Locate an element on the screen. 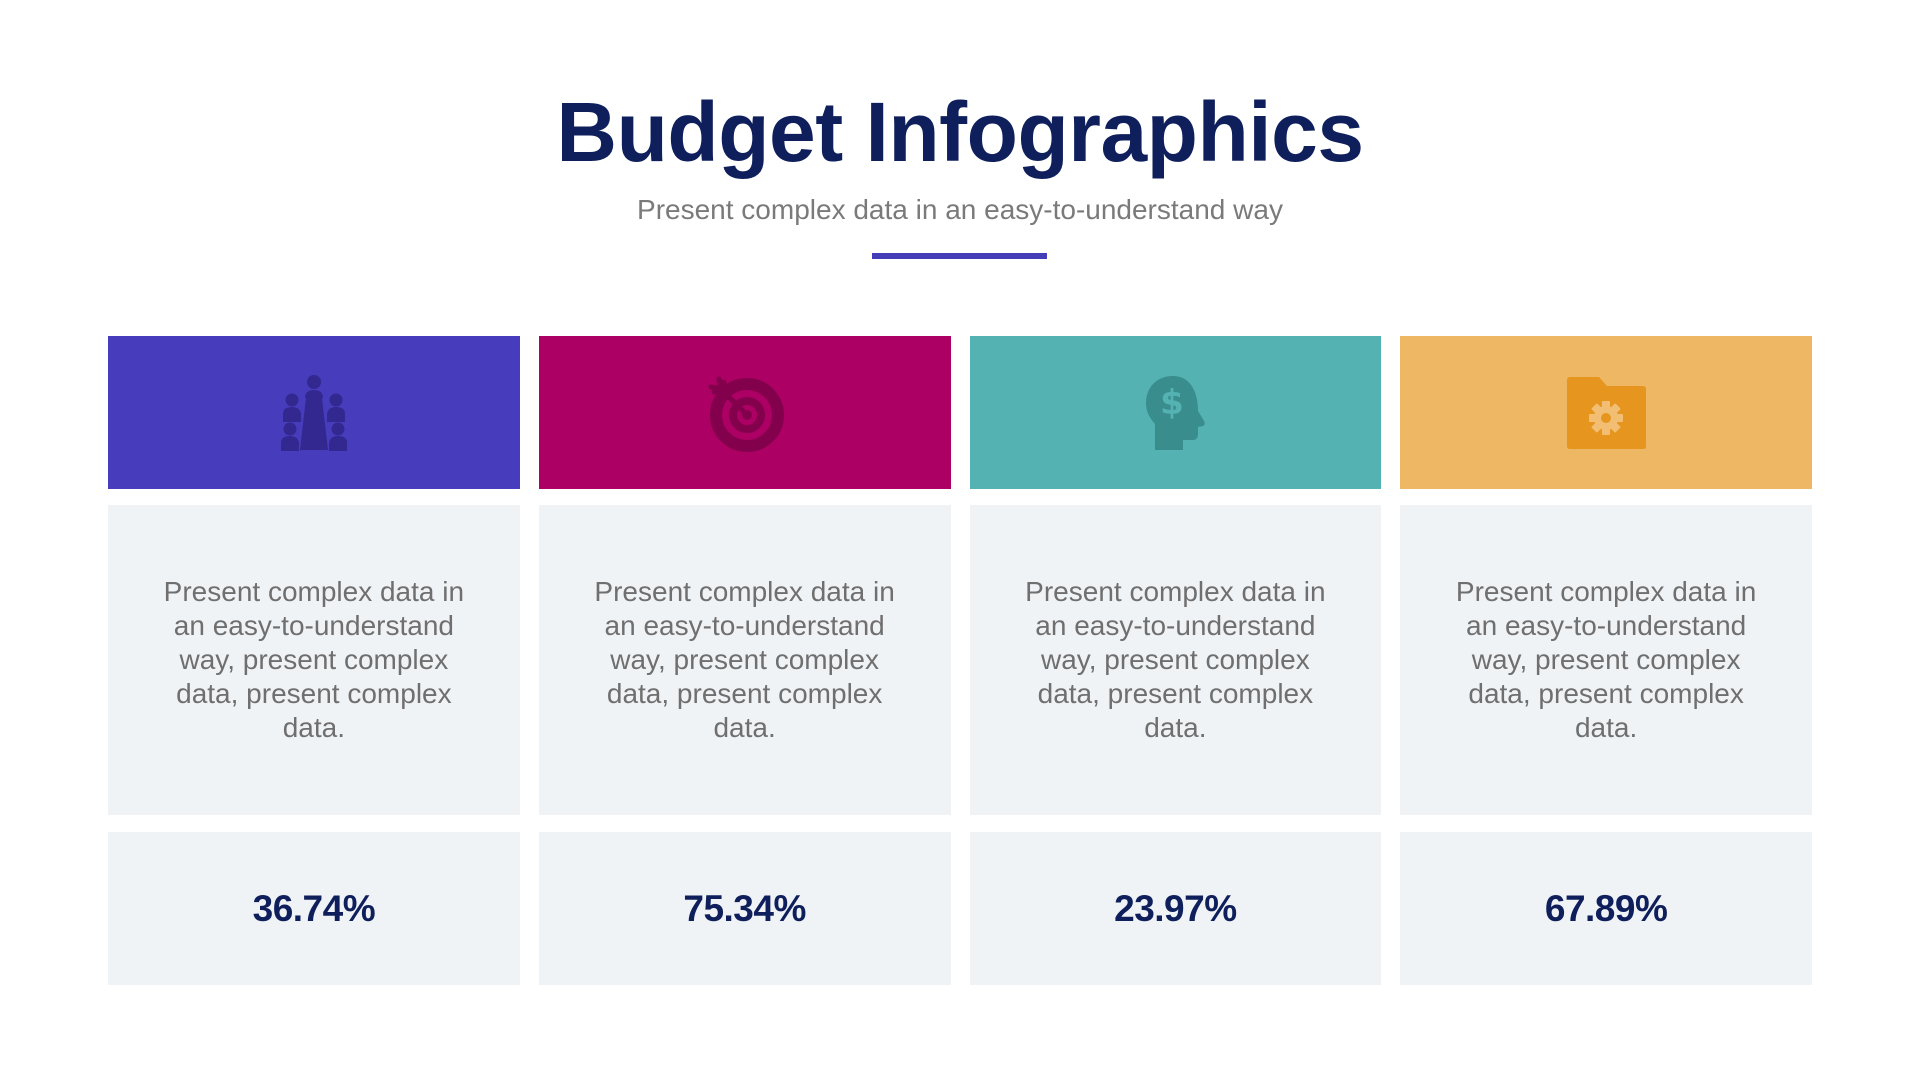 Image resolution: width=1920 pixels, height=1080 pixels. card-percentage: 75.34% is located at coordinates (744, 908).